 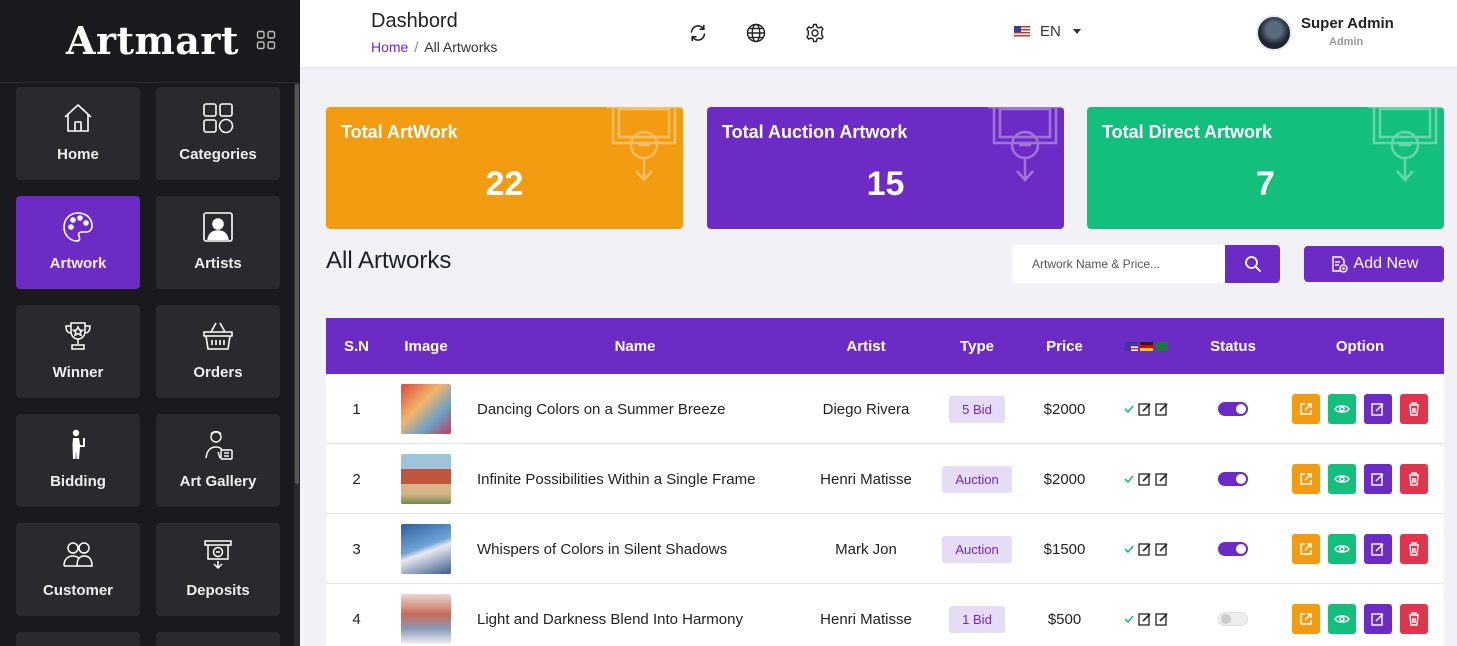 What do you see at coordinates (698, 33) in the screenshot?
I see `refresh-icon` at bounding box center [698, 33].